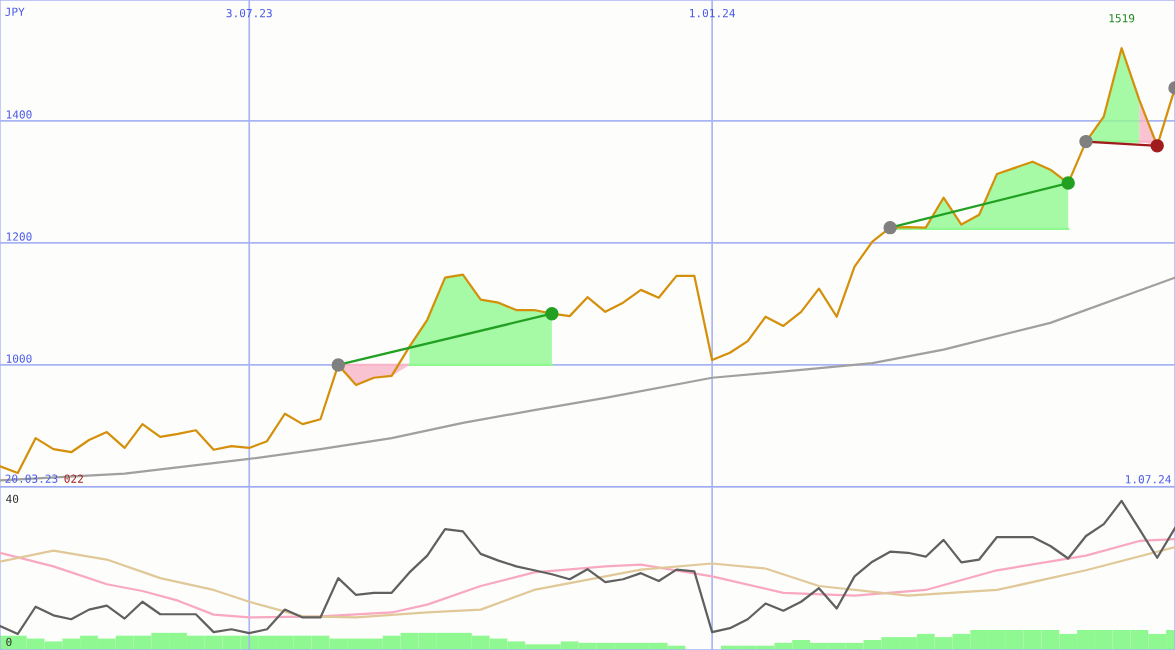 Image resolution: width=1175 pixels, height=650 pixels. I want to click on x-tick-label: 3.07.23, so click(249, 13).